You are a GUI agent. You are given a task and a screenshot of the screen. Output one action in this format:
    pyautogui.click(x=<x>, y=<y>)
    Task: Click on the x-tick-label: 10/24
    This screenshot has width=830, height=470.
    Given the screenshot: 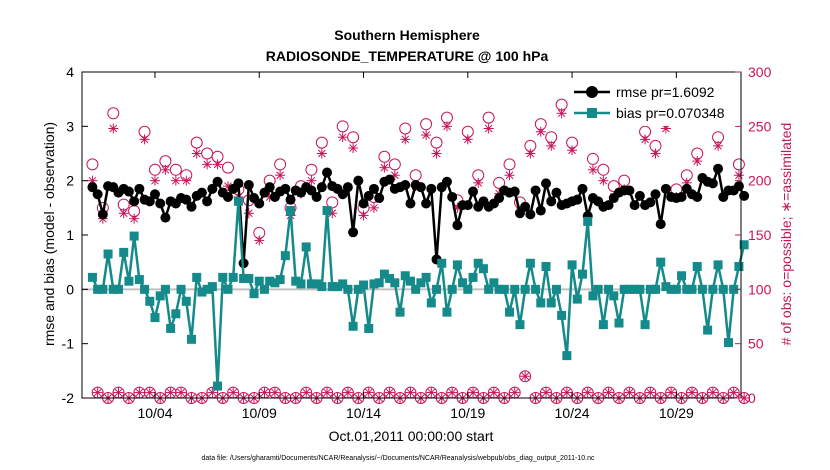 What is the action you would take?
    pyautogui.click(x=572, y=413)
    